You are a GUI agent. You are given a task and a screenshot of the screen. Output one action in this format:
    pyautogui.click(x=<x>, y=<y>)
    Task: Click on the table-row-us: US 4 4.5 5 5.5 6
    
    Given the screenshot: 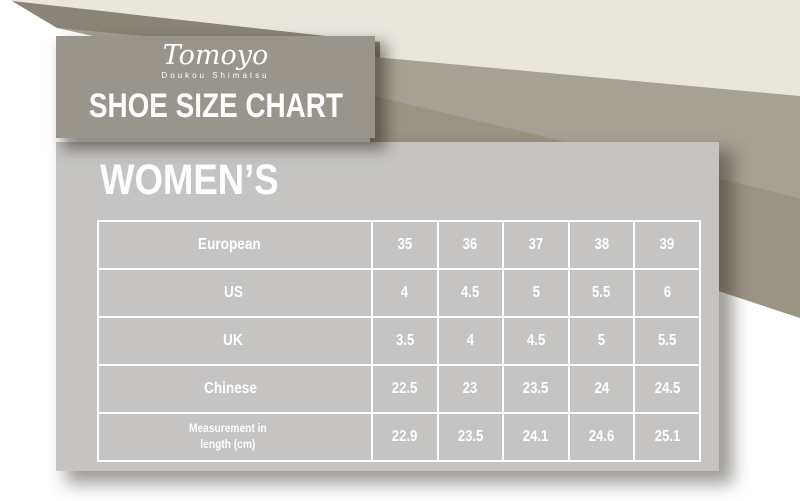 What is the action you would take?
    pyautogui.click(x=399, y=293)
    